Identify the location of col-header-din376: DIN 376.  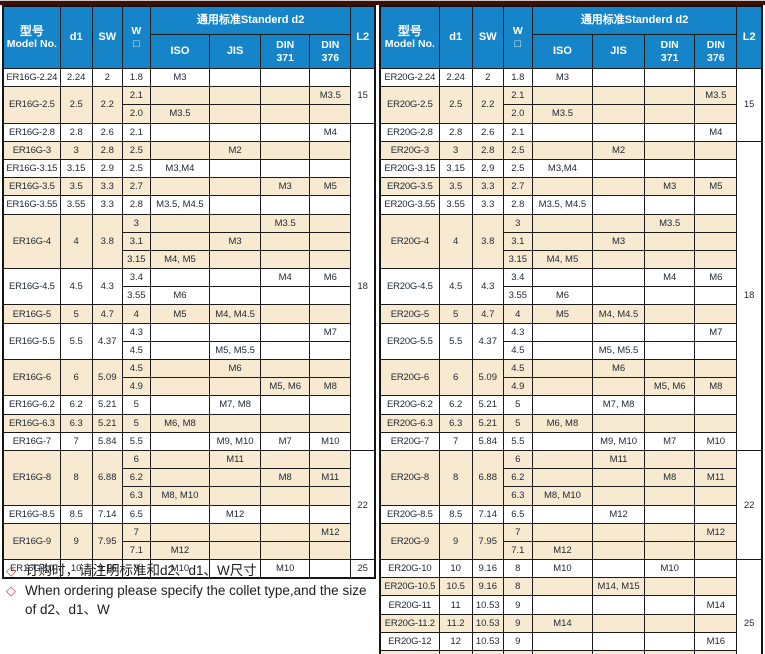
(716, 51).